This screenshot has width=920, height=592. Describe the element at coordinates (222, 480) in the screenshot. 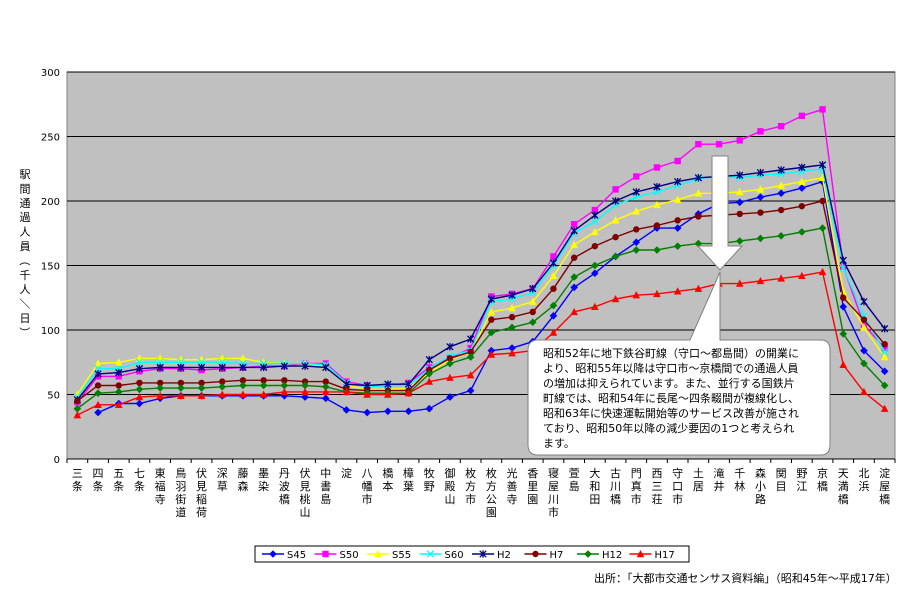

I see `category-label: 深草` at that location.